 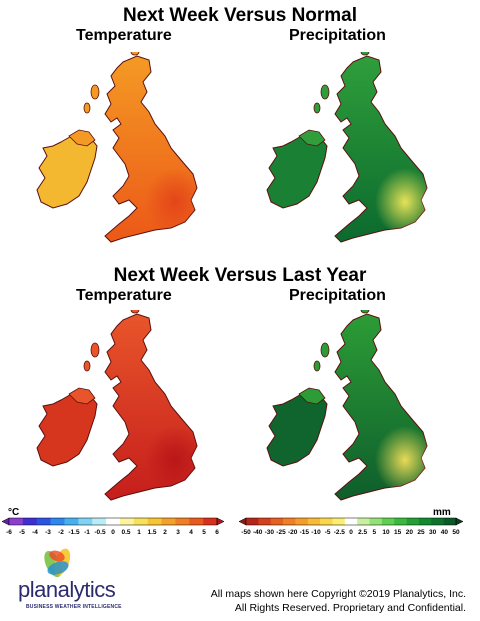 What do you see at coordinates (87, 532) in the screenshot?
I see `legend-tick-label: -1` at bounding box center [87, 532].